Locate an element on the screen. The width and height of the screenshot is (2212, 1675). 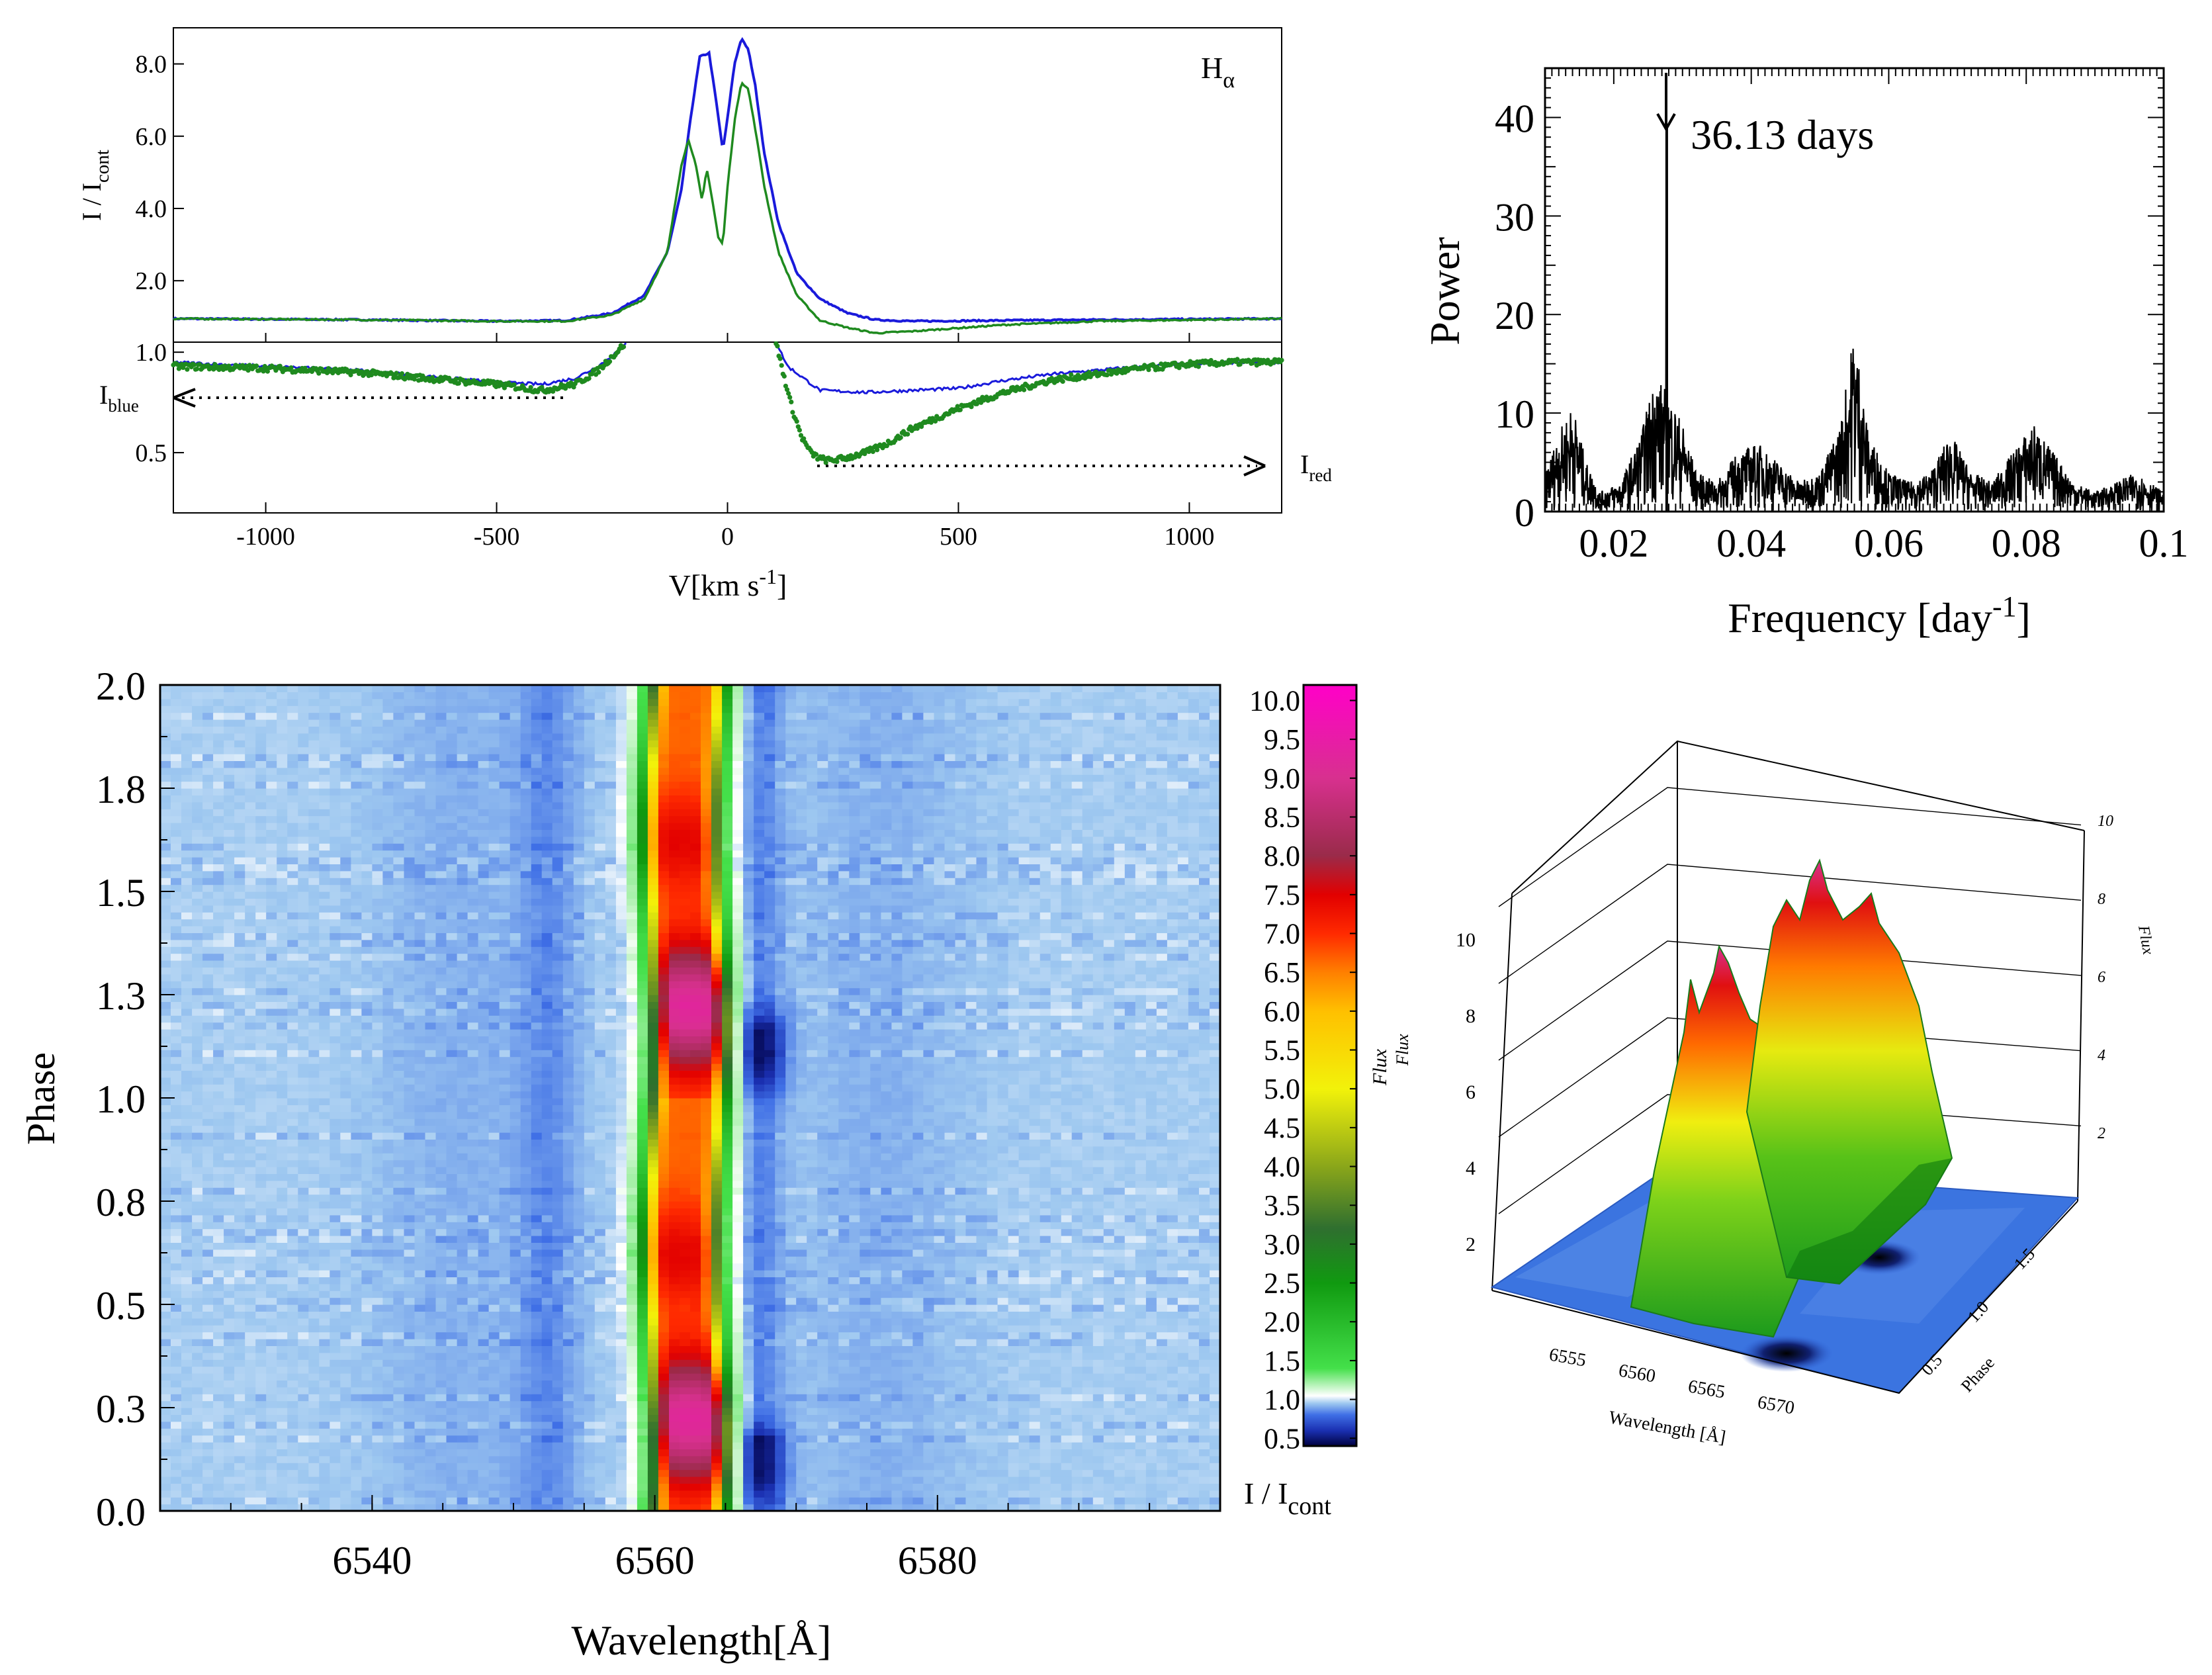
y-tick-label: 20 is located at coordinates (1514, 316).